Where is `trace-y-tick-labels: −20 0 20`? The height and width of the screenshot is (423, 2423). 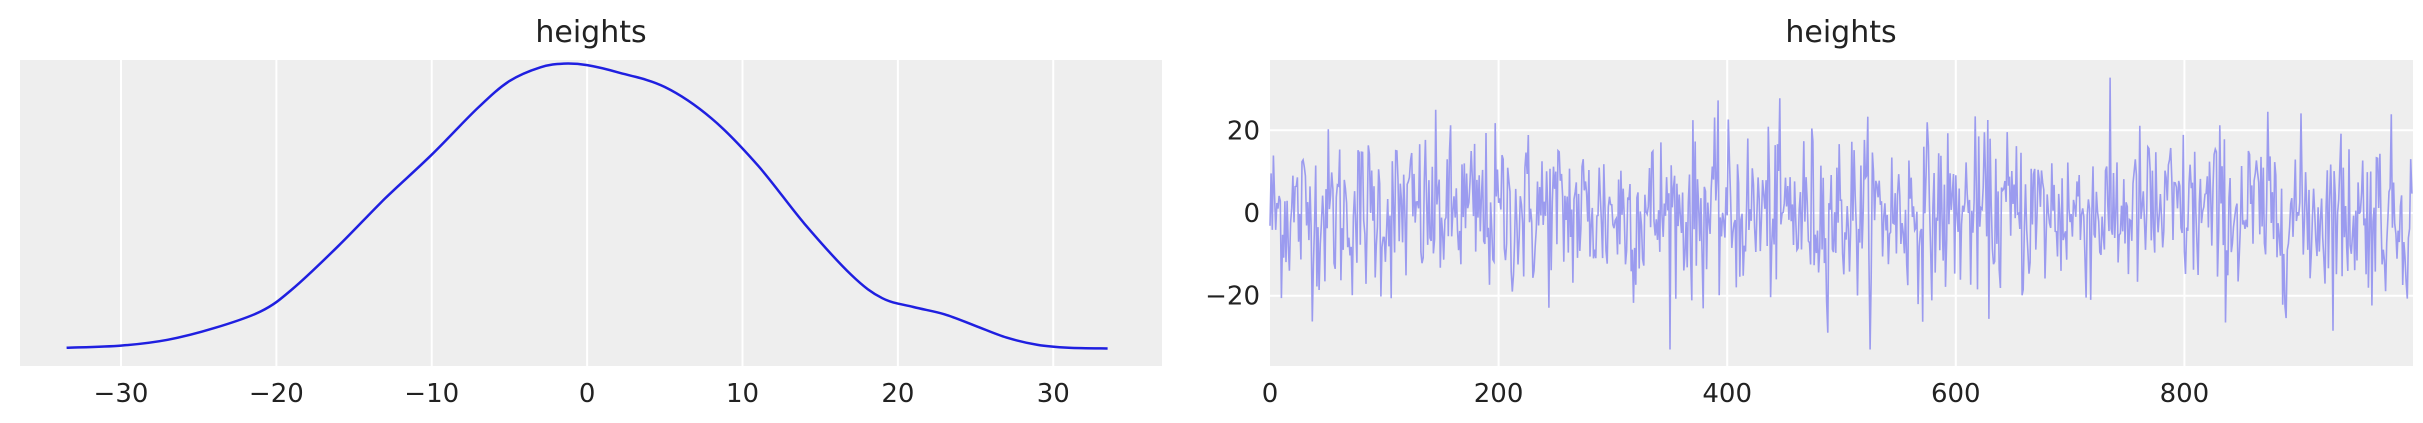
trace-y-tick-labels: −20 0 20 is located at coordinates (1232, 213).